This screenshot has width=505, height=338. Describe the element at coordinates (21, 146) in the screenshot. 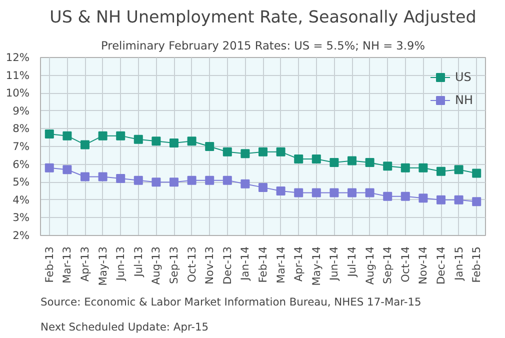

I see `y-tick-label: 7%` at that location.